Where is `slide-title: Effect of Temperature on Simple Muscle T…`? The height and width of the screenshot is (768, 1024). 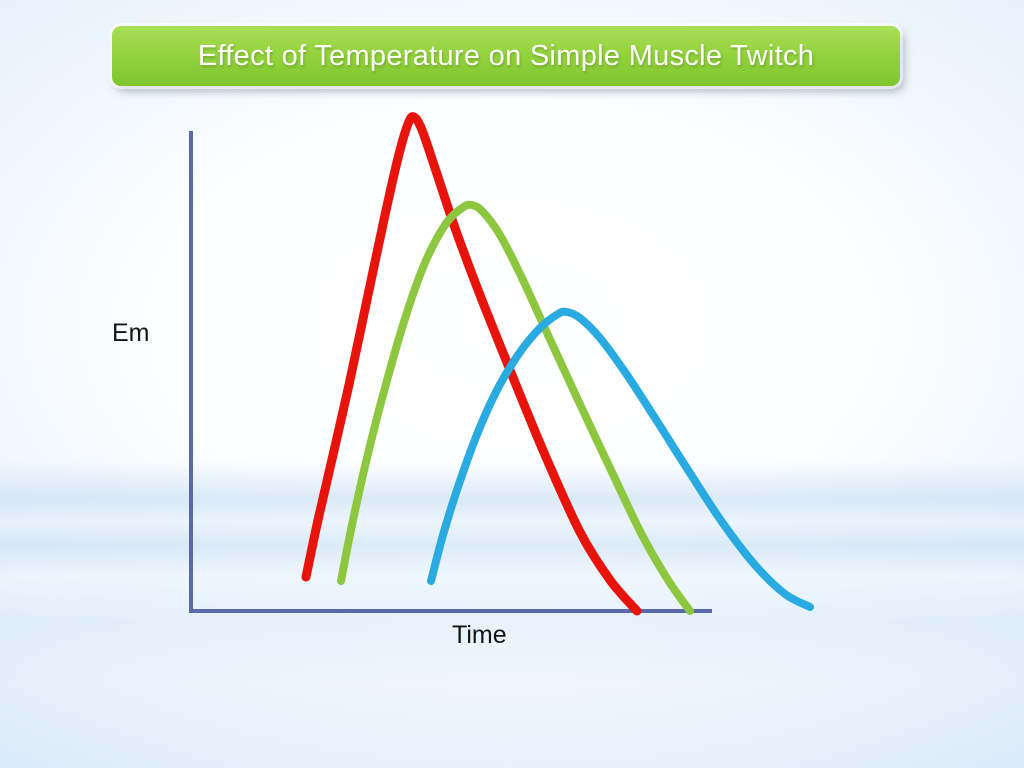 slide-title: Effect of Temperature on Simple Muscle T… is located at coordinates (506, 55).